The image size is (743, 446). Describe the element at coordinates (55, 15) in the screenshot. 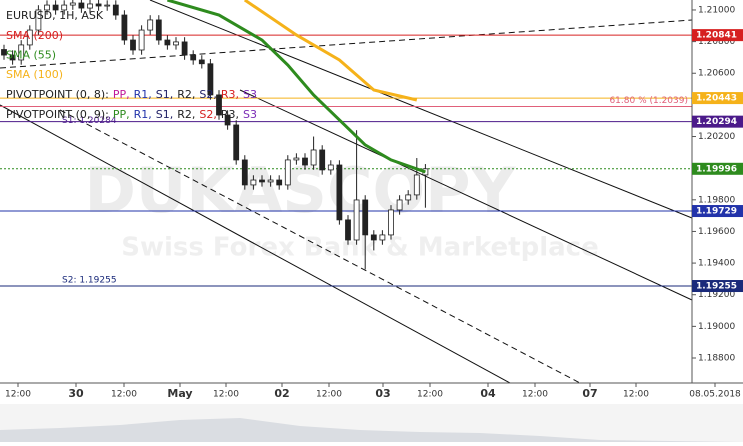

I see `legend-title: EURUSD, 1H, ASK` at that location.